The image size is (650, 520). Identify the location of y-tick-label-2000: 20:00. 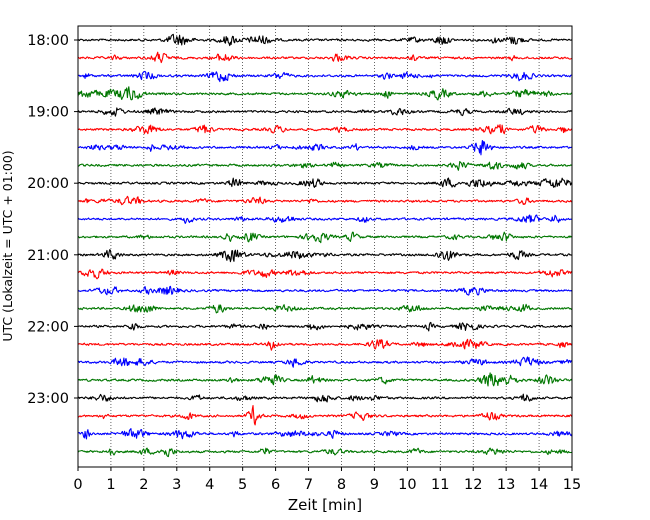
(48, 184).